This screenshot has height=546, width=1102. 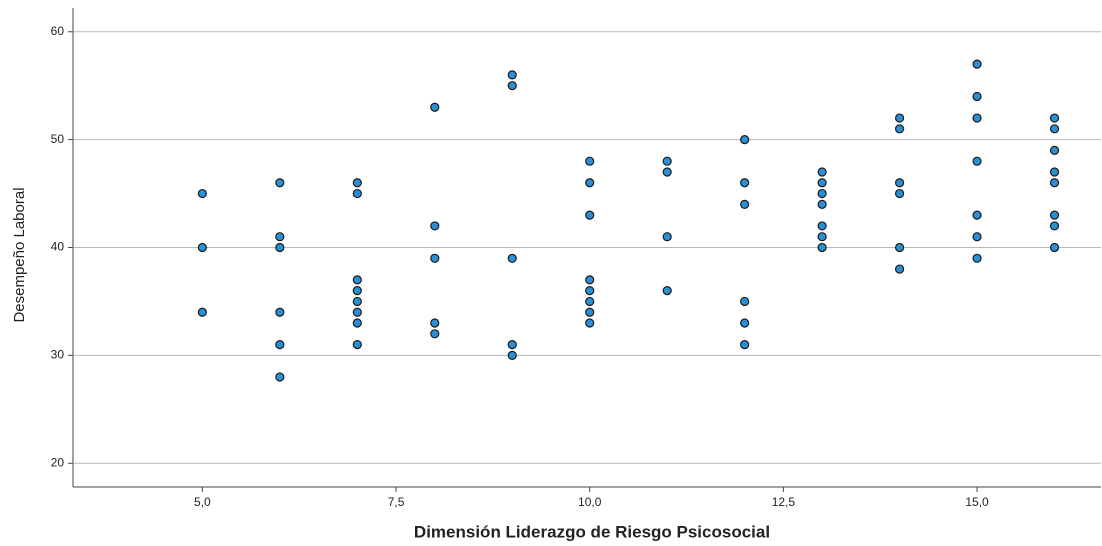 What do you see at coordinates (784, 502) in the screenshot?
I see `x-tick-label: 12,5` at bounding box center [784, 502].